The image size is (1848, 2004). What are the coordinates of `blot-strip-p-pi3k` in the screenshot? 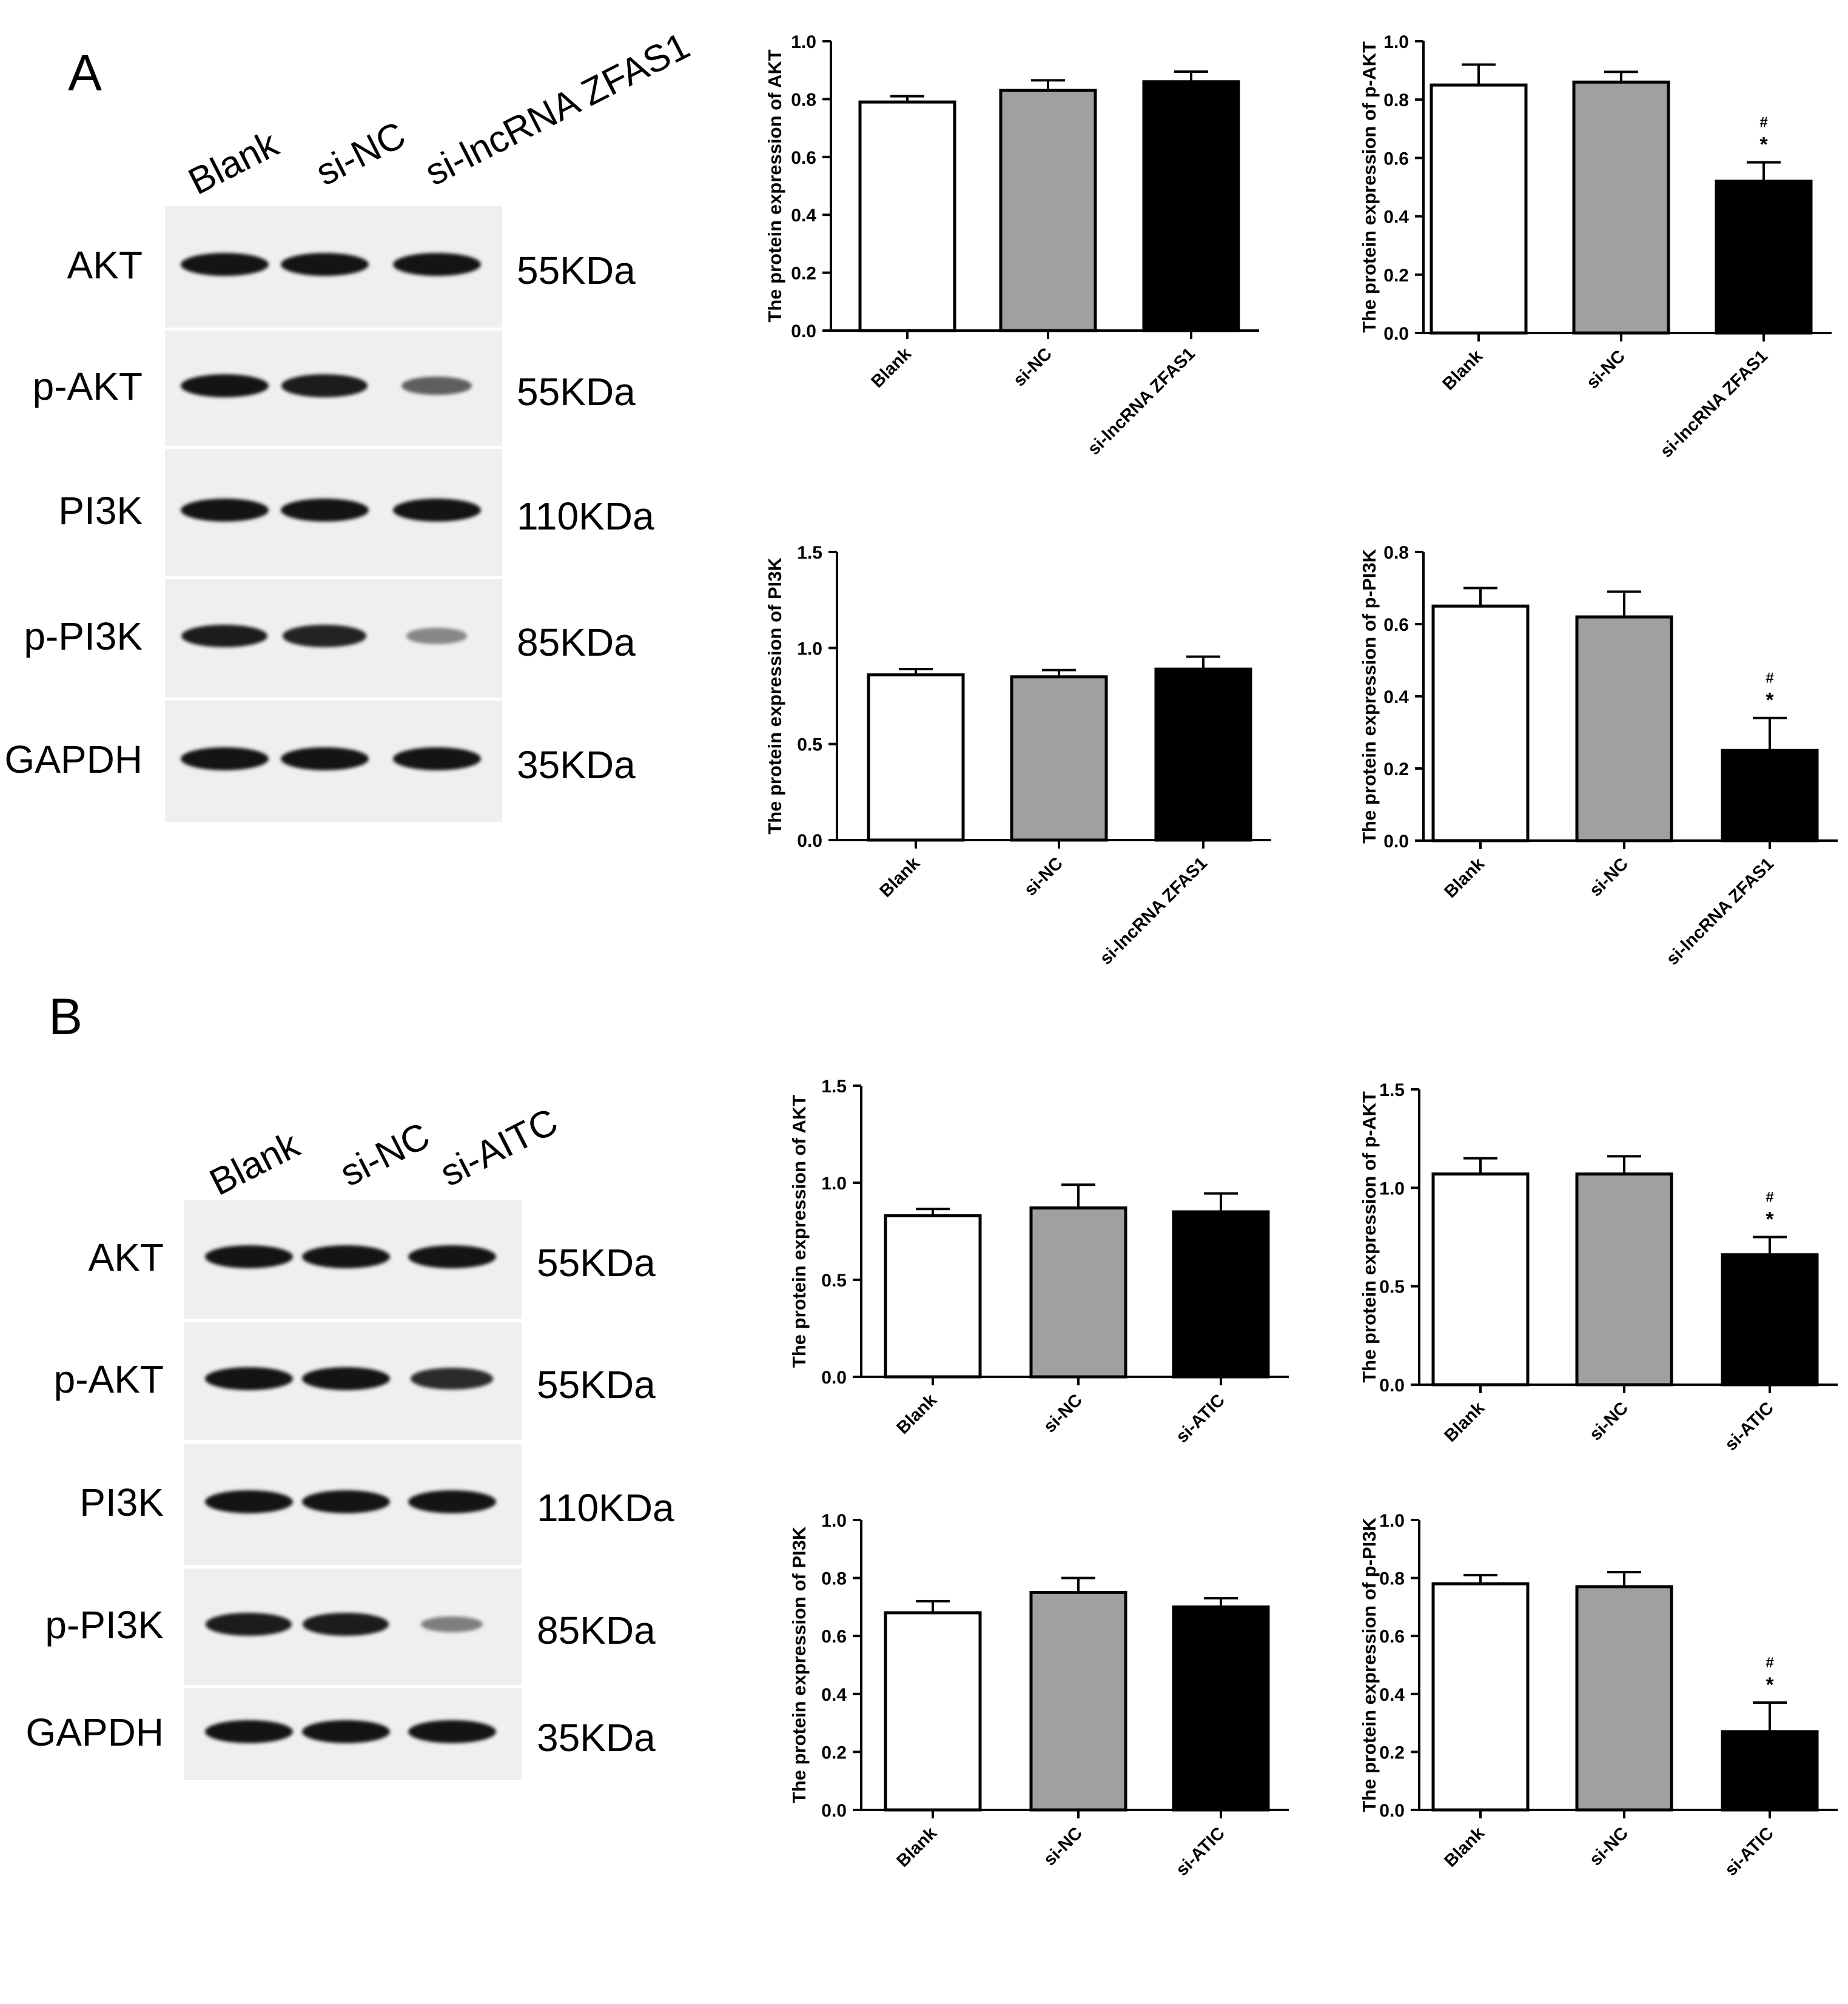 It's located at (353, 1627).